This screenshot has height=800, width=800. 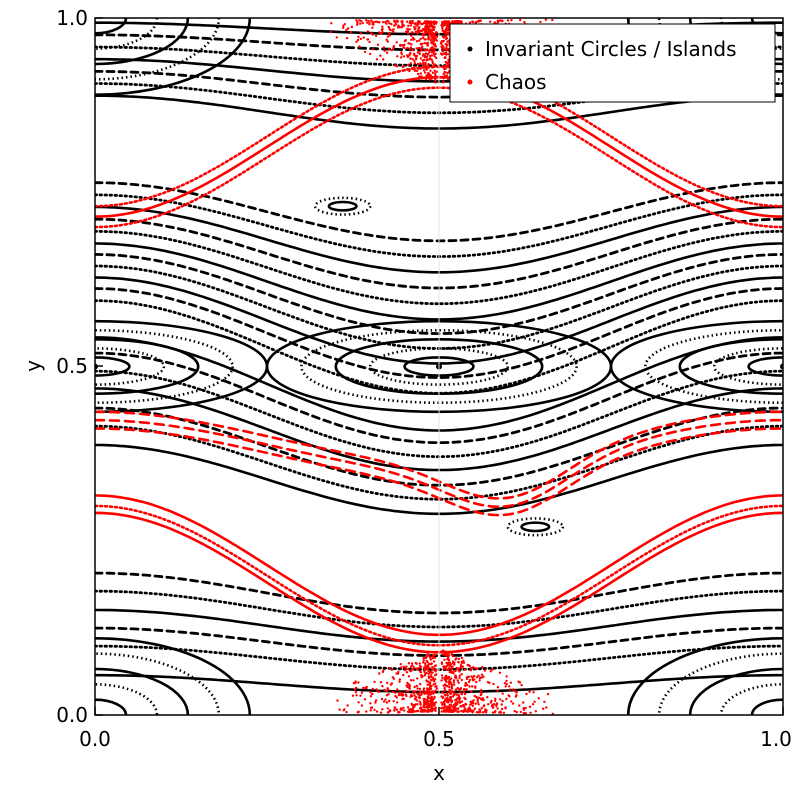 I want to click on y-tick-label: 1.0, so click(x=72, y=18).